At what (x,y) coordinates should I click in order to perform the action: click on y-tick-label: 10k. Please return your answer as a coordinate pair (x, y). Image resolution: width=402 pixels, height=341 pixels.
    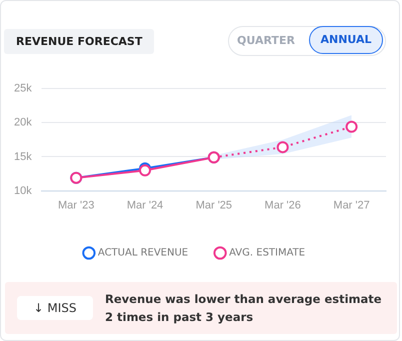
    Looking at the image, I should click on (23, 190).